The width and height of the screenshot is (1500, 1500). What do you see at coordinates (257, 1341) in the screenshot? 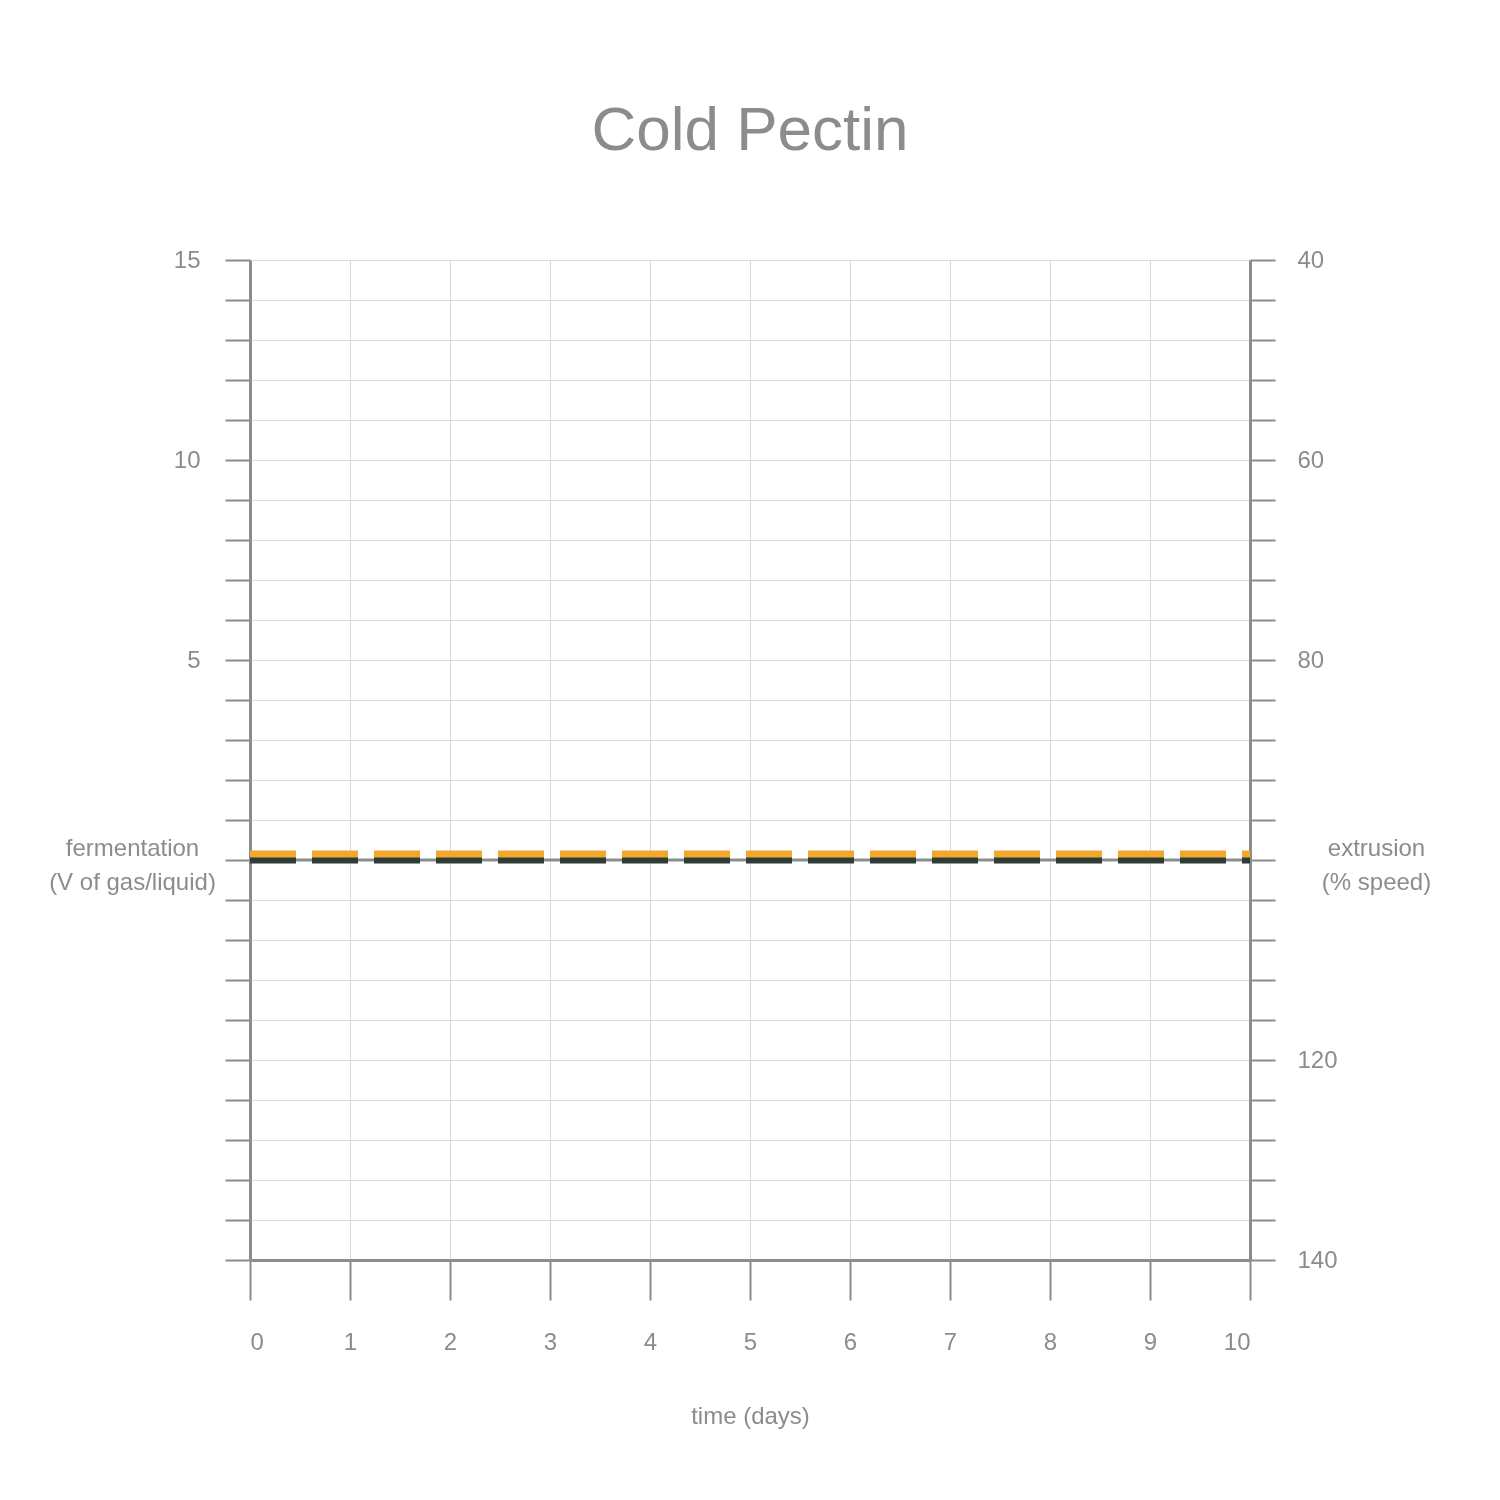
I see `x-tick-label: 0` at bounding box center [257, 1341].